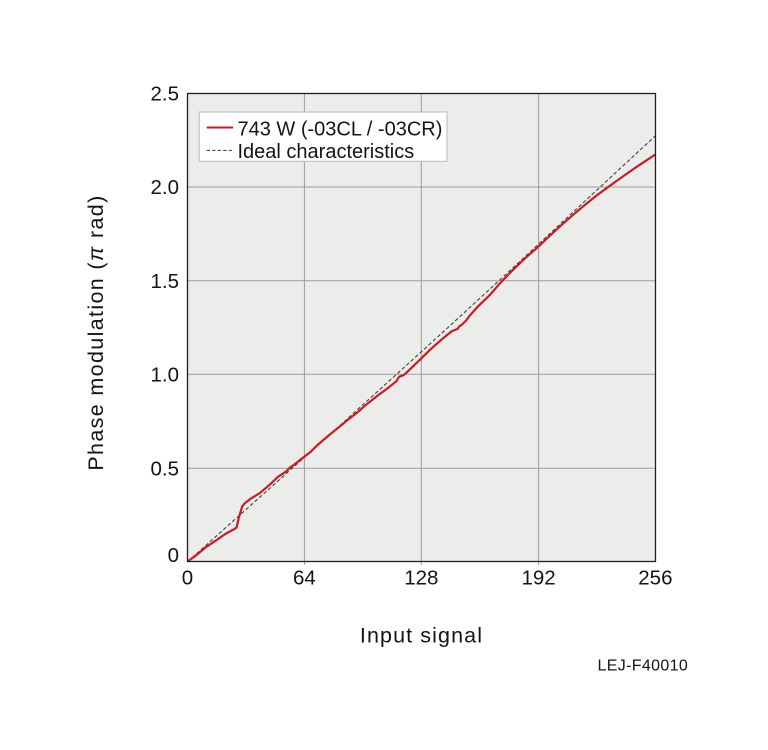 This screenshot has height=750, width=768. I want to click on svg-text: Phase modulation (π rad), so click(96, 332).